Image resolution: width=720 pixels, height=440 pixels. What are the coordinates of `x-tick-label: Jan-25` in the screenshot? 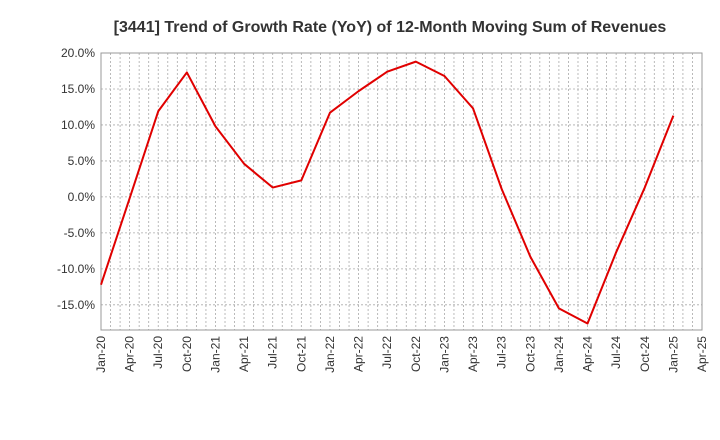 It's located at (673, 354).